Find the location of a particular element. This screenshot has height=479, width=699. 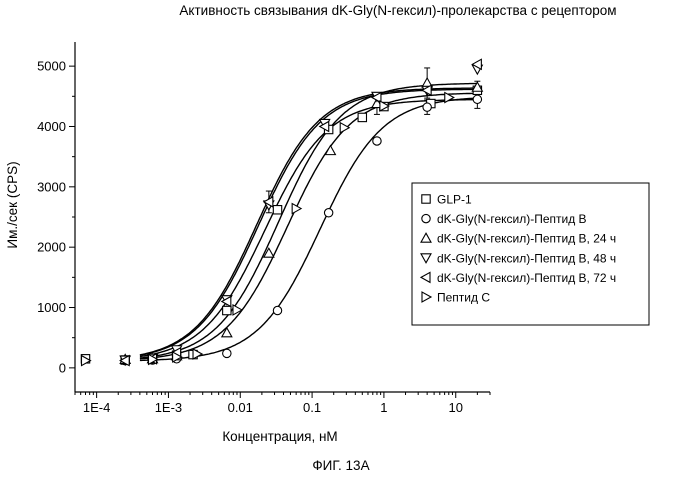

y-tick-label: 5000 is located at coordinates (51, 66).